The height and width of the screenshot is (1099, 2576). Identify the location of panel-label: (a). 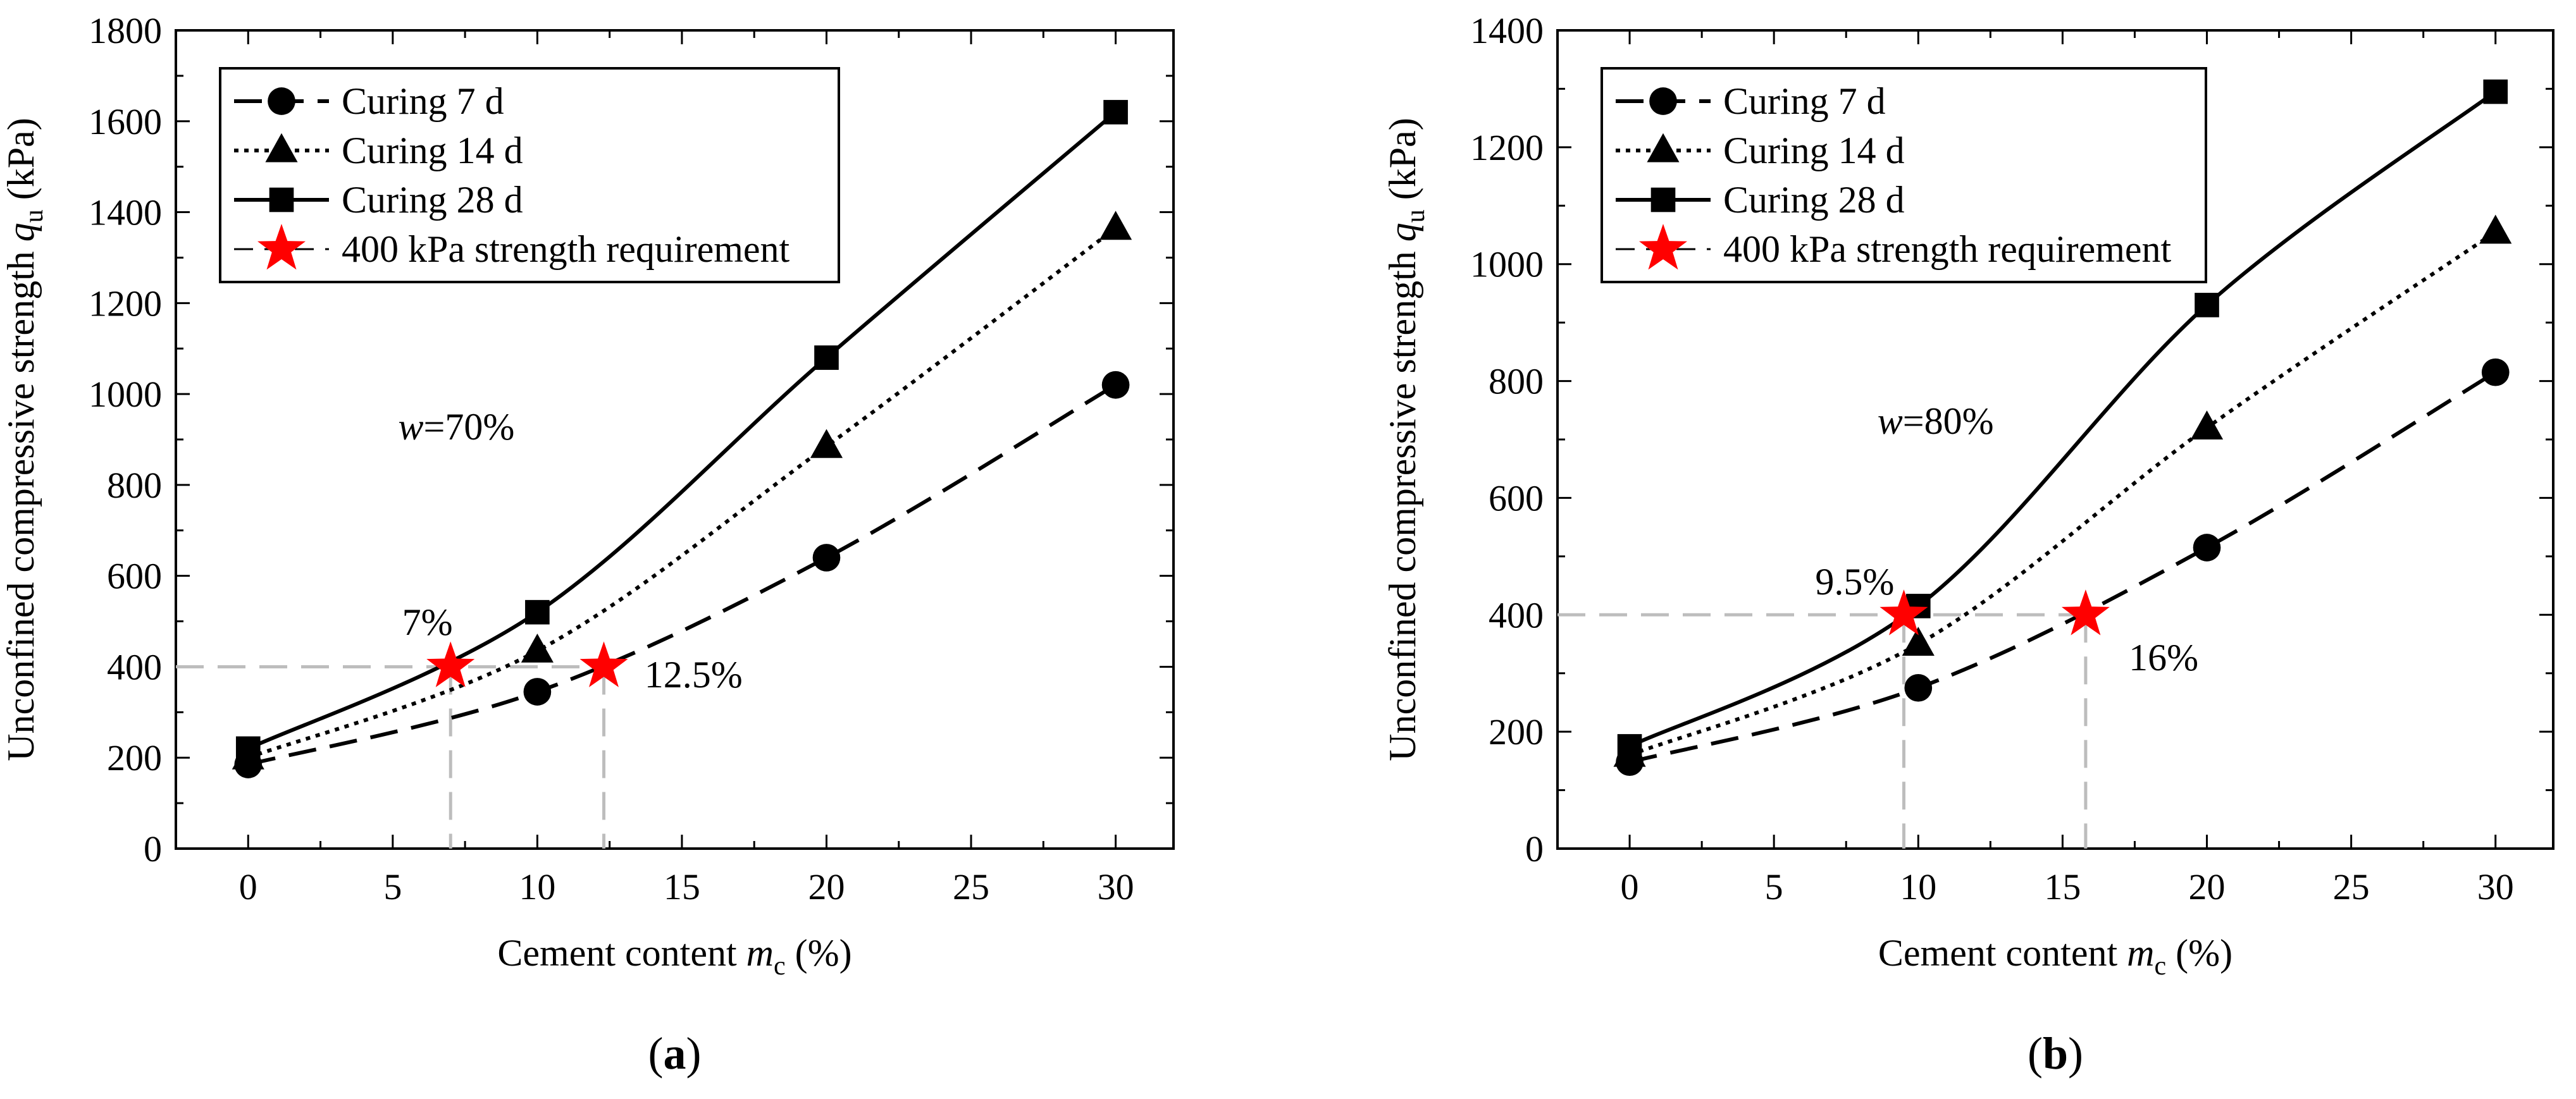
(675, 1053).